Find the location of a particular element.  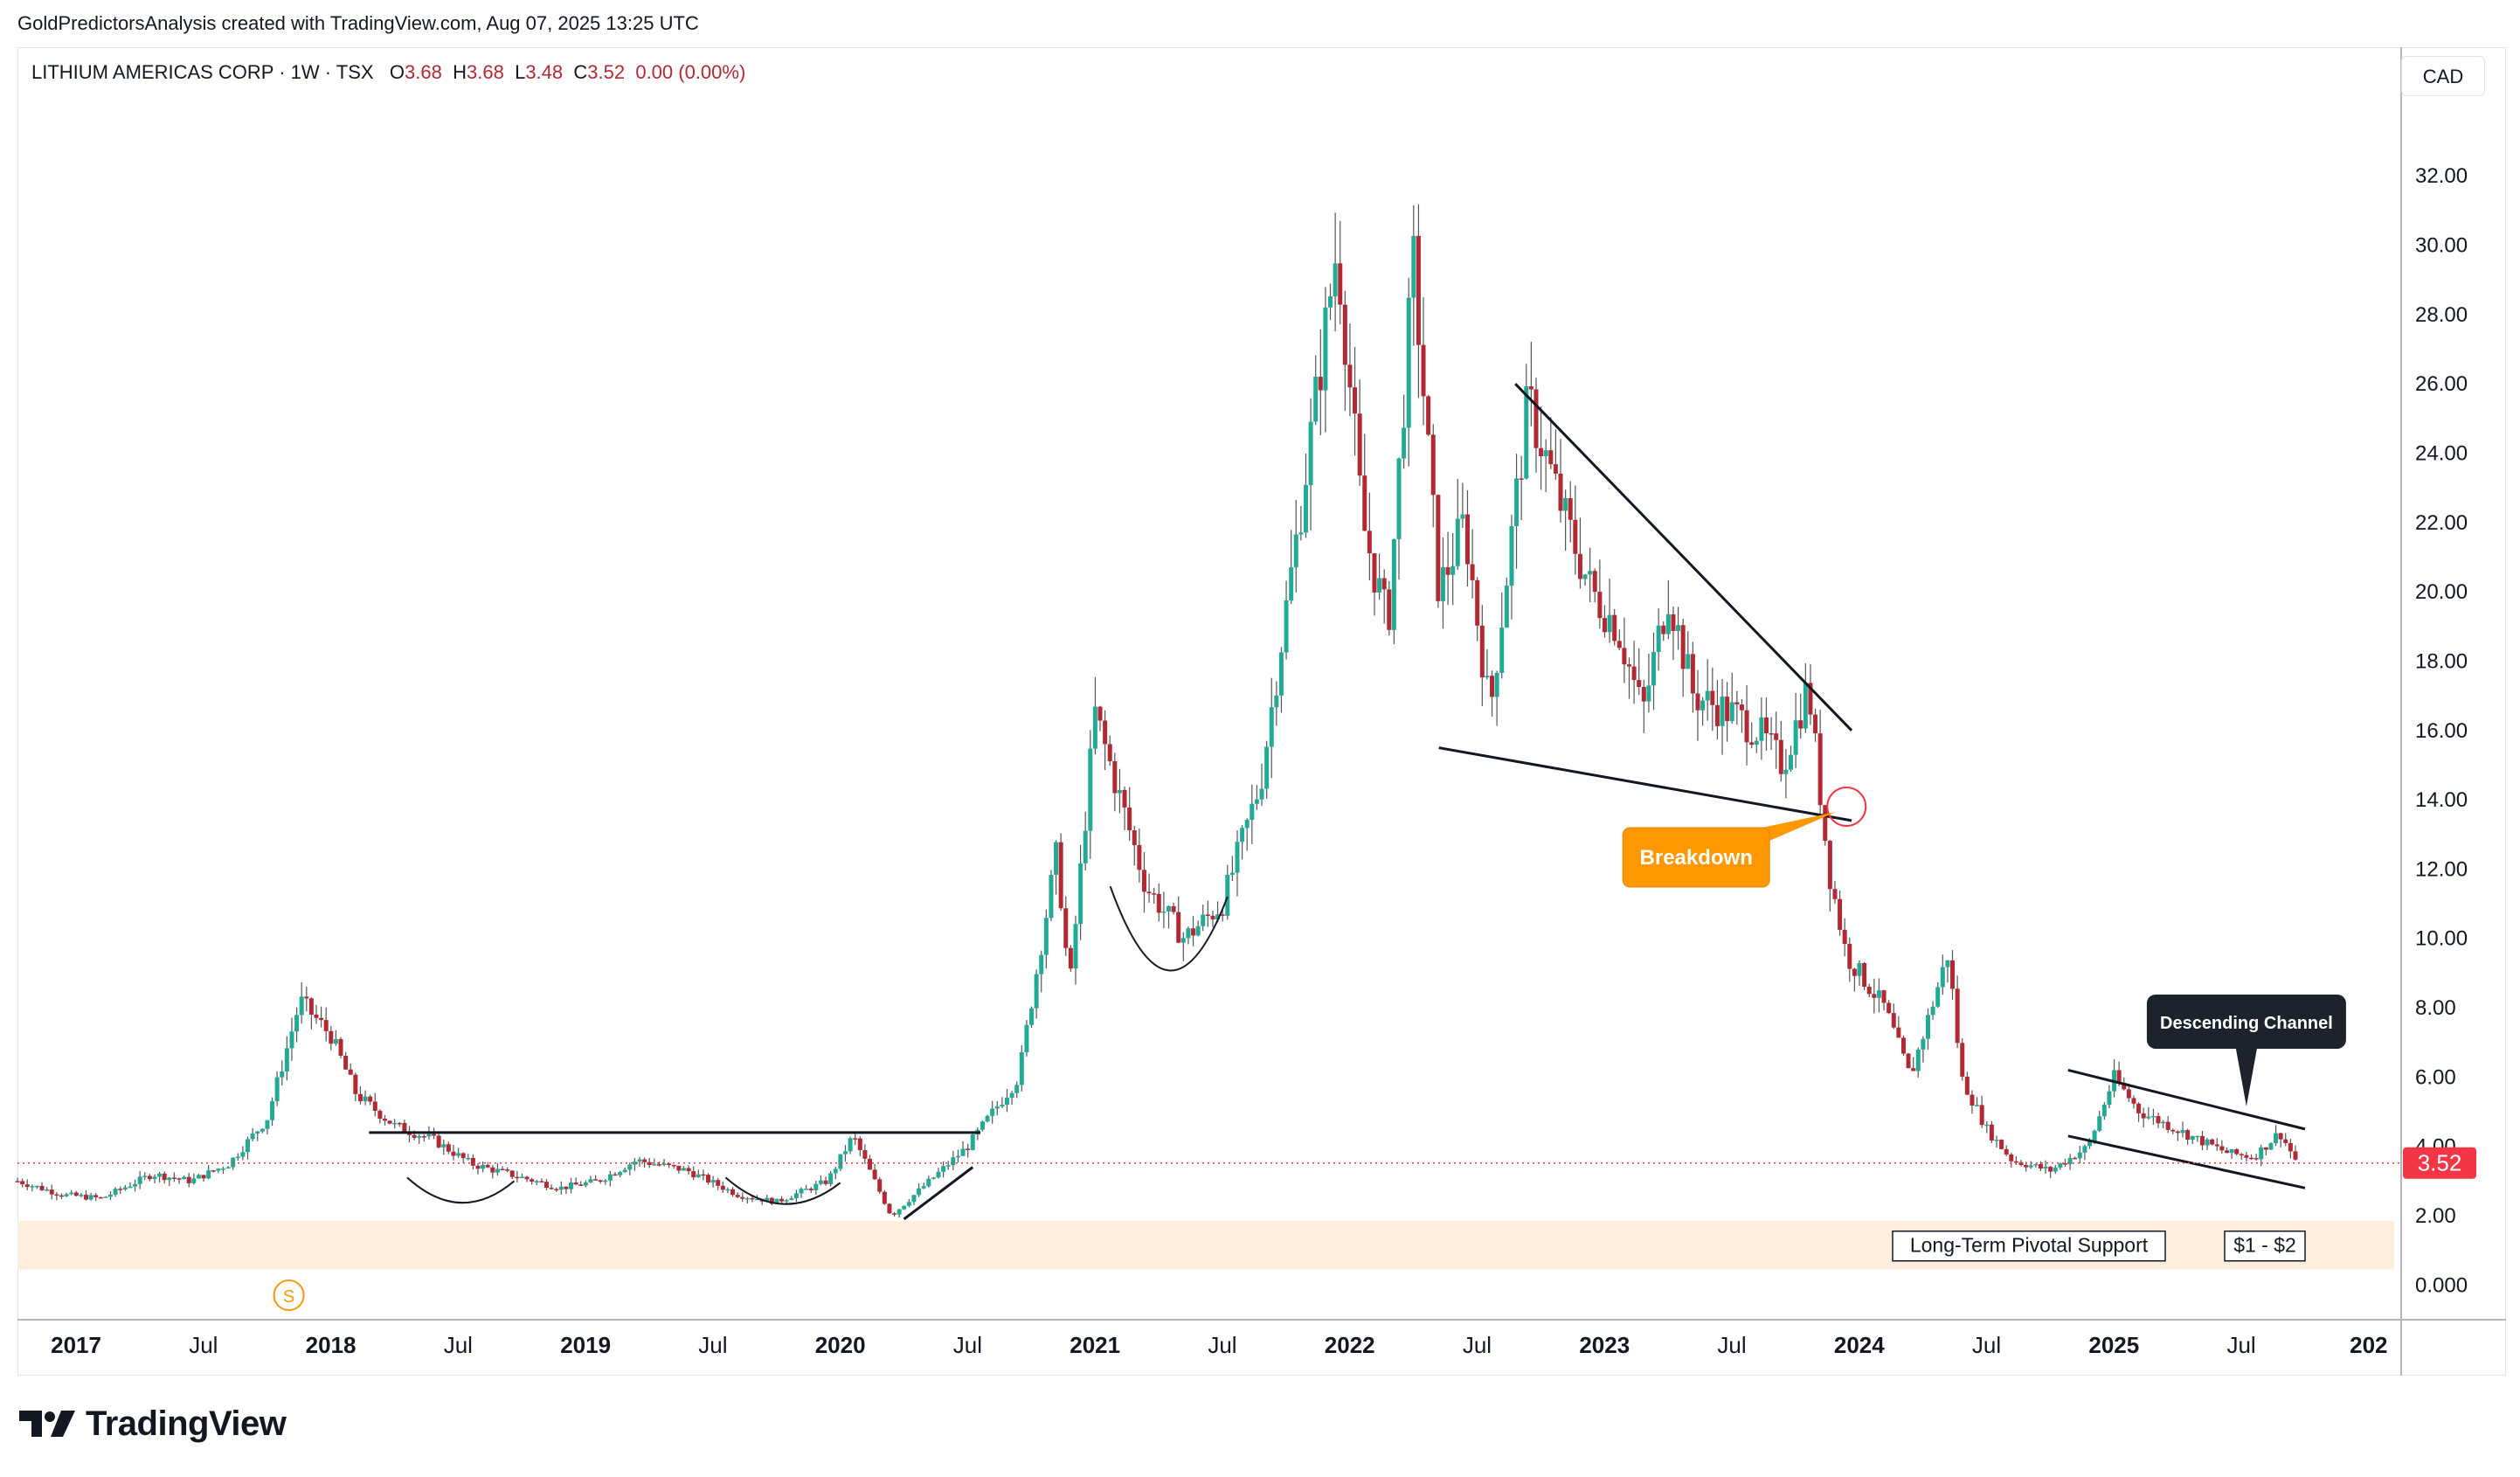

open-label: O is located at coordinates (397, 72).